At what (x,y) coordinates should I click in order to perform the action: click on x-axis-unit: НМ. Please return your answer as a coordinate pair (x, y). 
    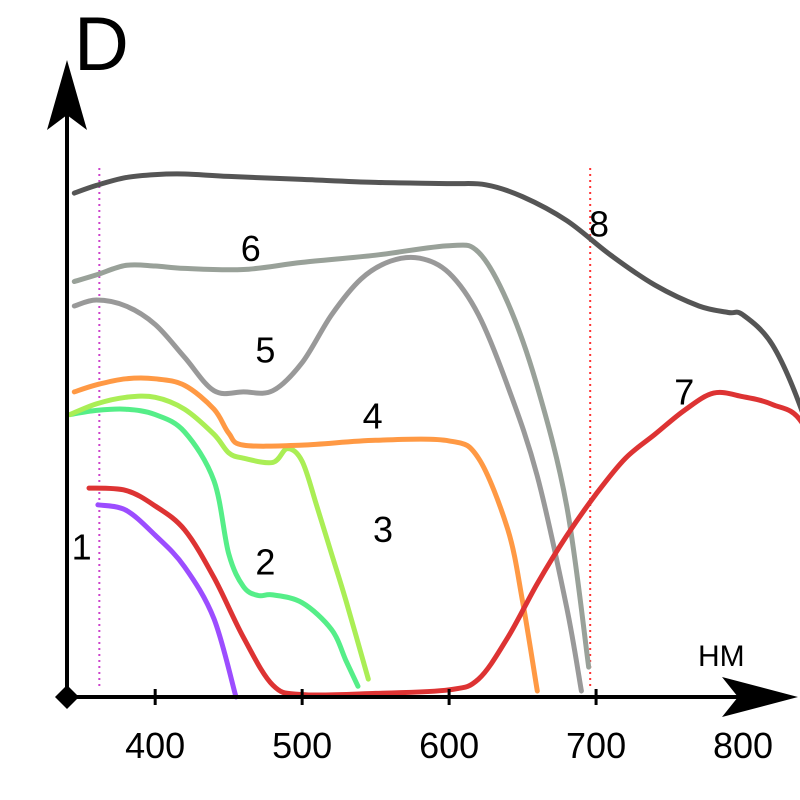
    Looking at the image, I should click on (721, 656).